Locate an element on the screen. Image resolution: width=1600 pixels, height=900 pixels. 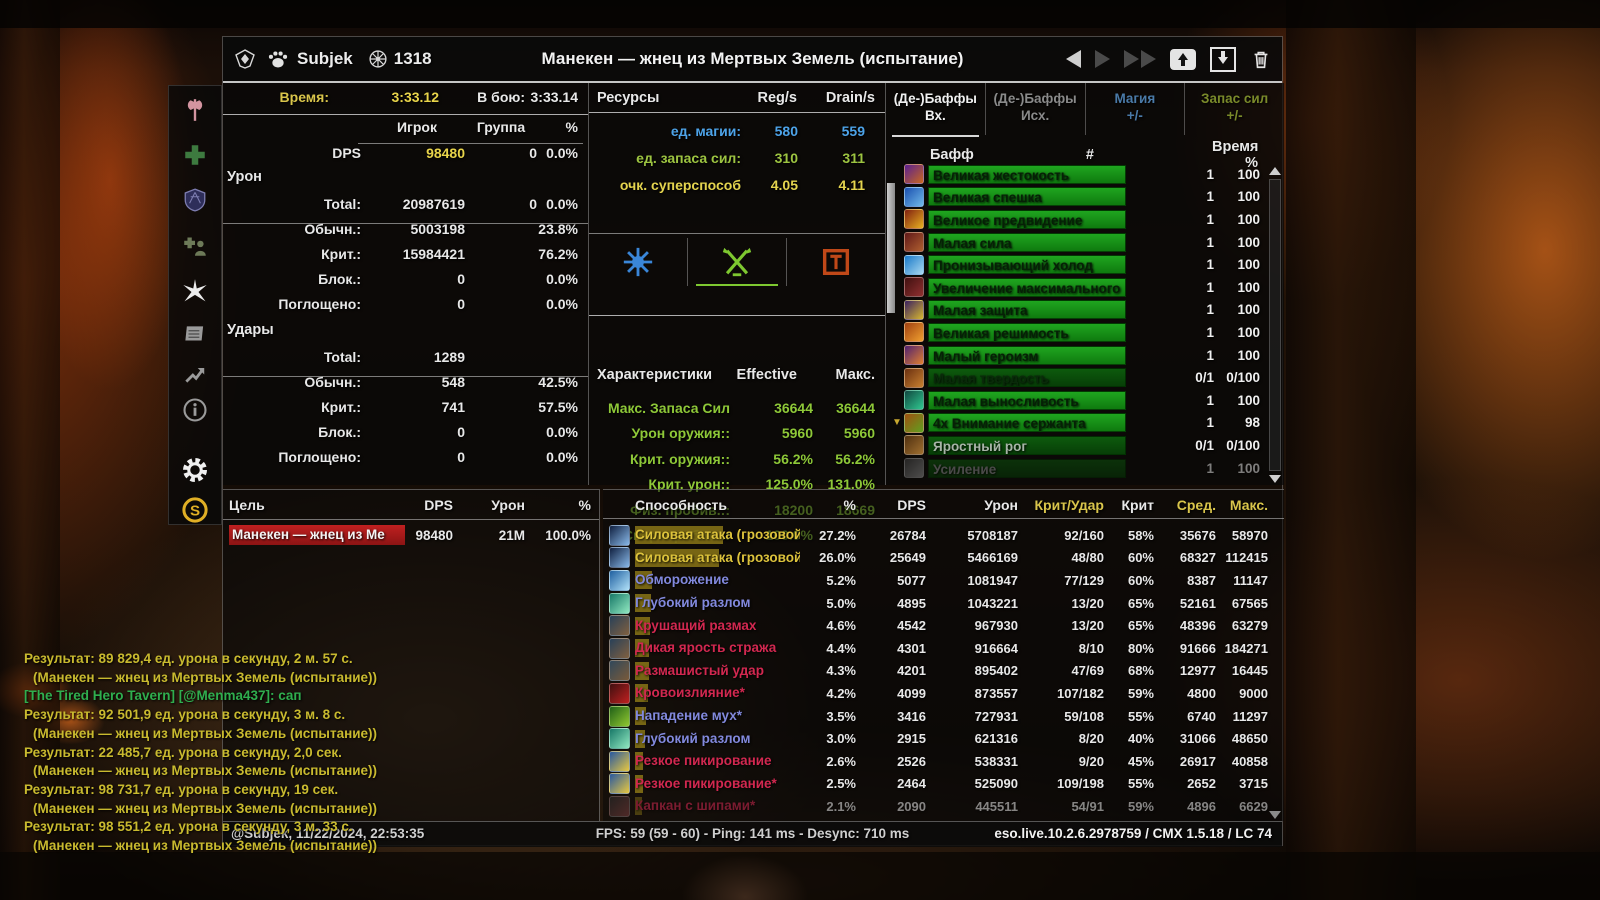
buff-row: Великая жестокость 1 100 is located at coordinates (1085, 174).